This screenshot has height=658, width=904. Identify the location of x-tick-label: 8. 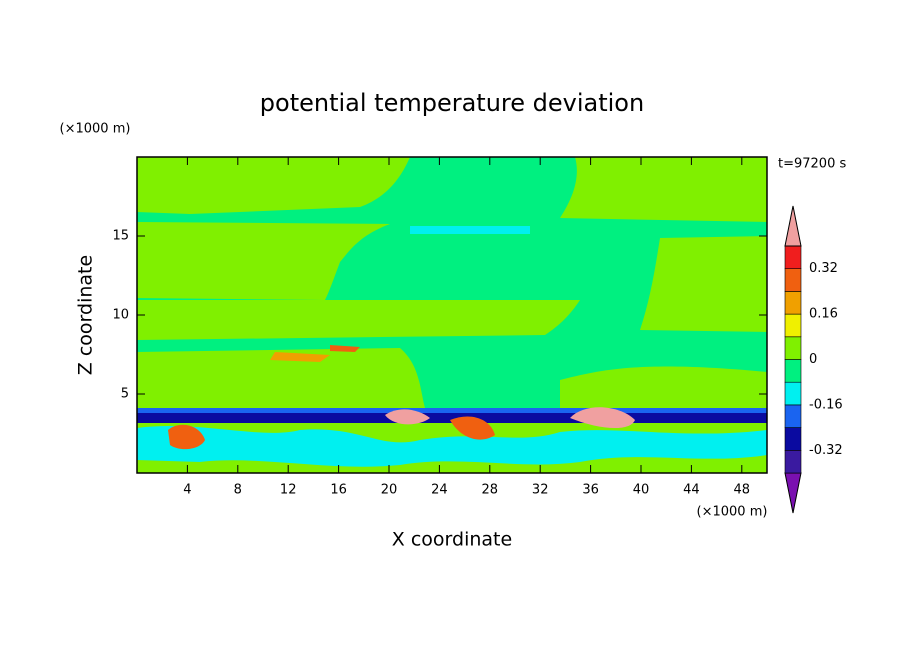
(238, 490).